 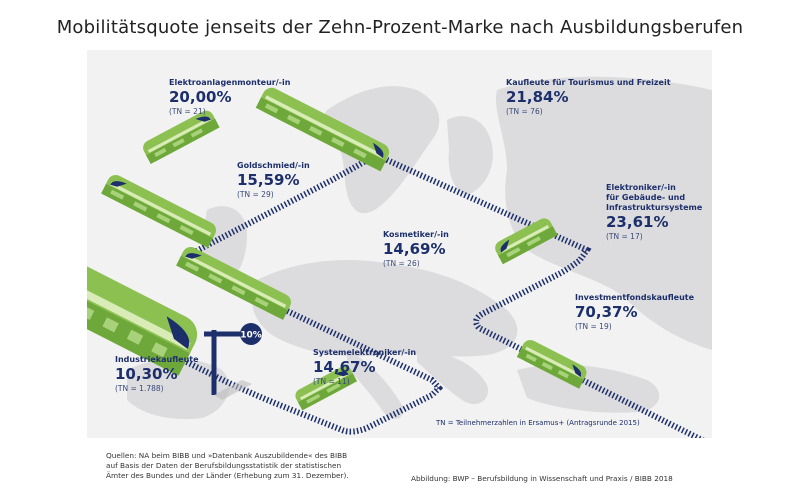 I want to click on threshold-signpost: 10%, so click(x=233, y=361).